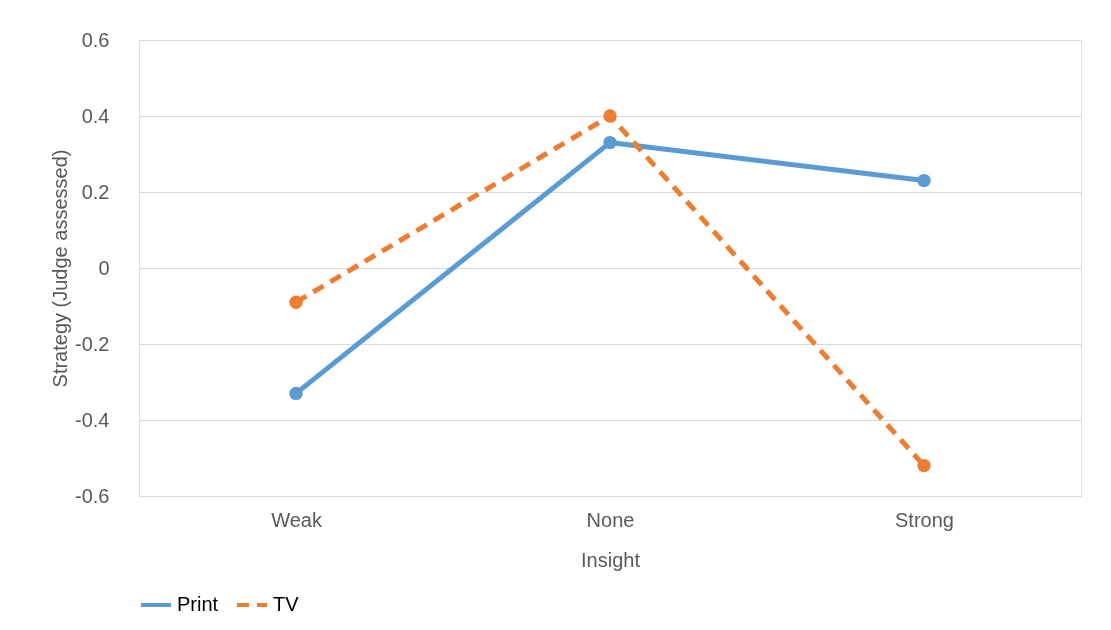  Describe the element at coordinates (92, 419) in the screenshot. I see `y-tick-label: -0.4` at that location.